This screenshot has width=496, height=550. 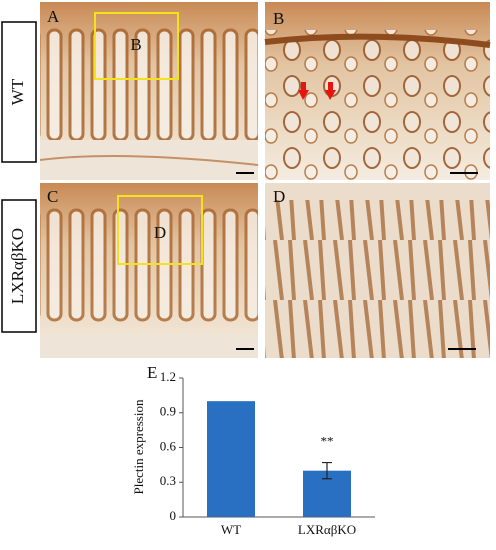 I want to click on row-label: LXRαβKO, so click(x=17, y=266).